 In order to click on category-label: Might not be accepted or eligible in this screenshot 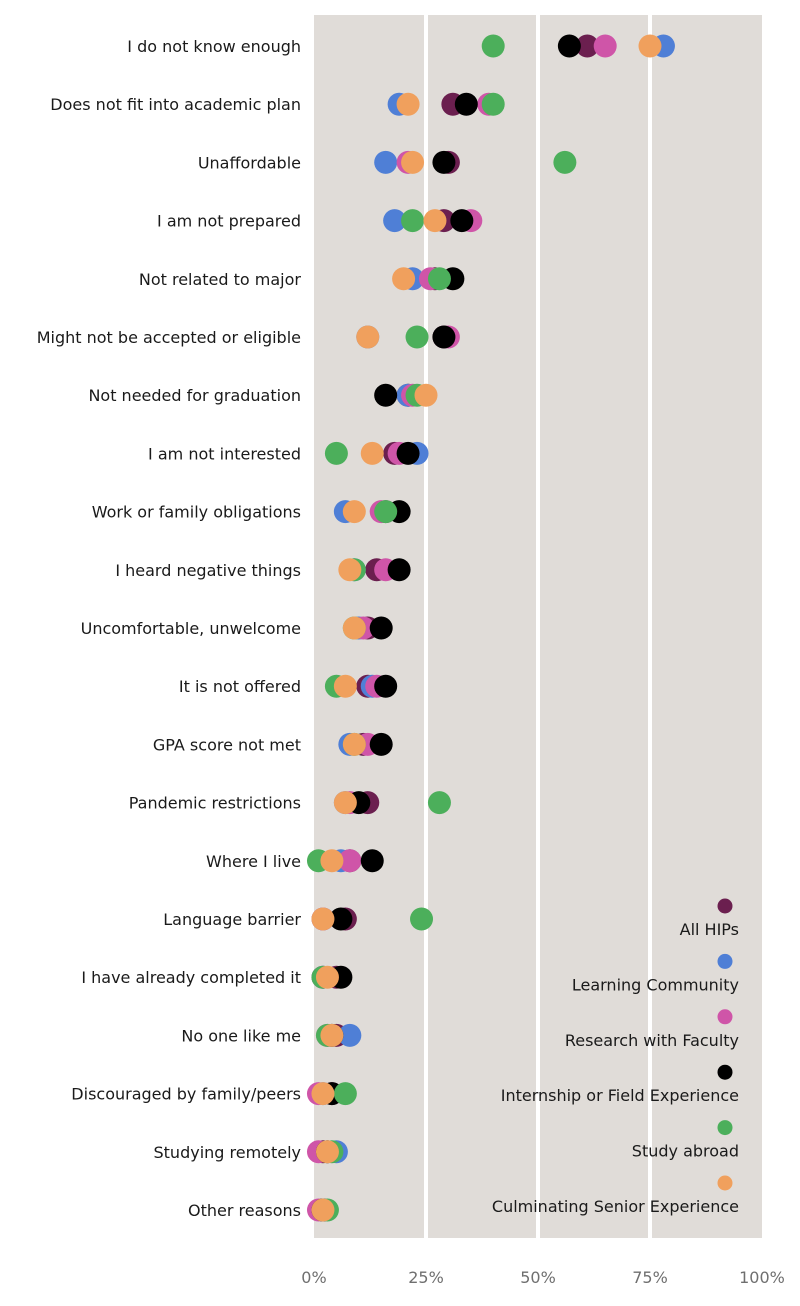, I will do `click(169, 337)`.